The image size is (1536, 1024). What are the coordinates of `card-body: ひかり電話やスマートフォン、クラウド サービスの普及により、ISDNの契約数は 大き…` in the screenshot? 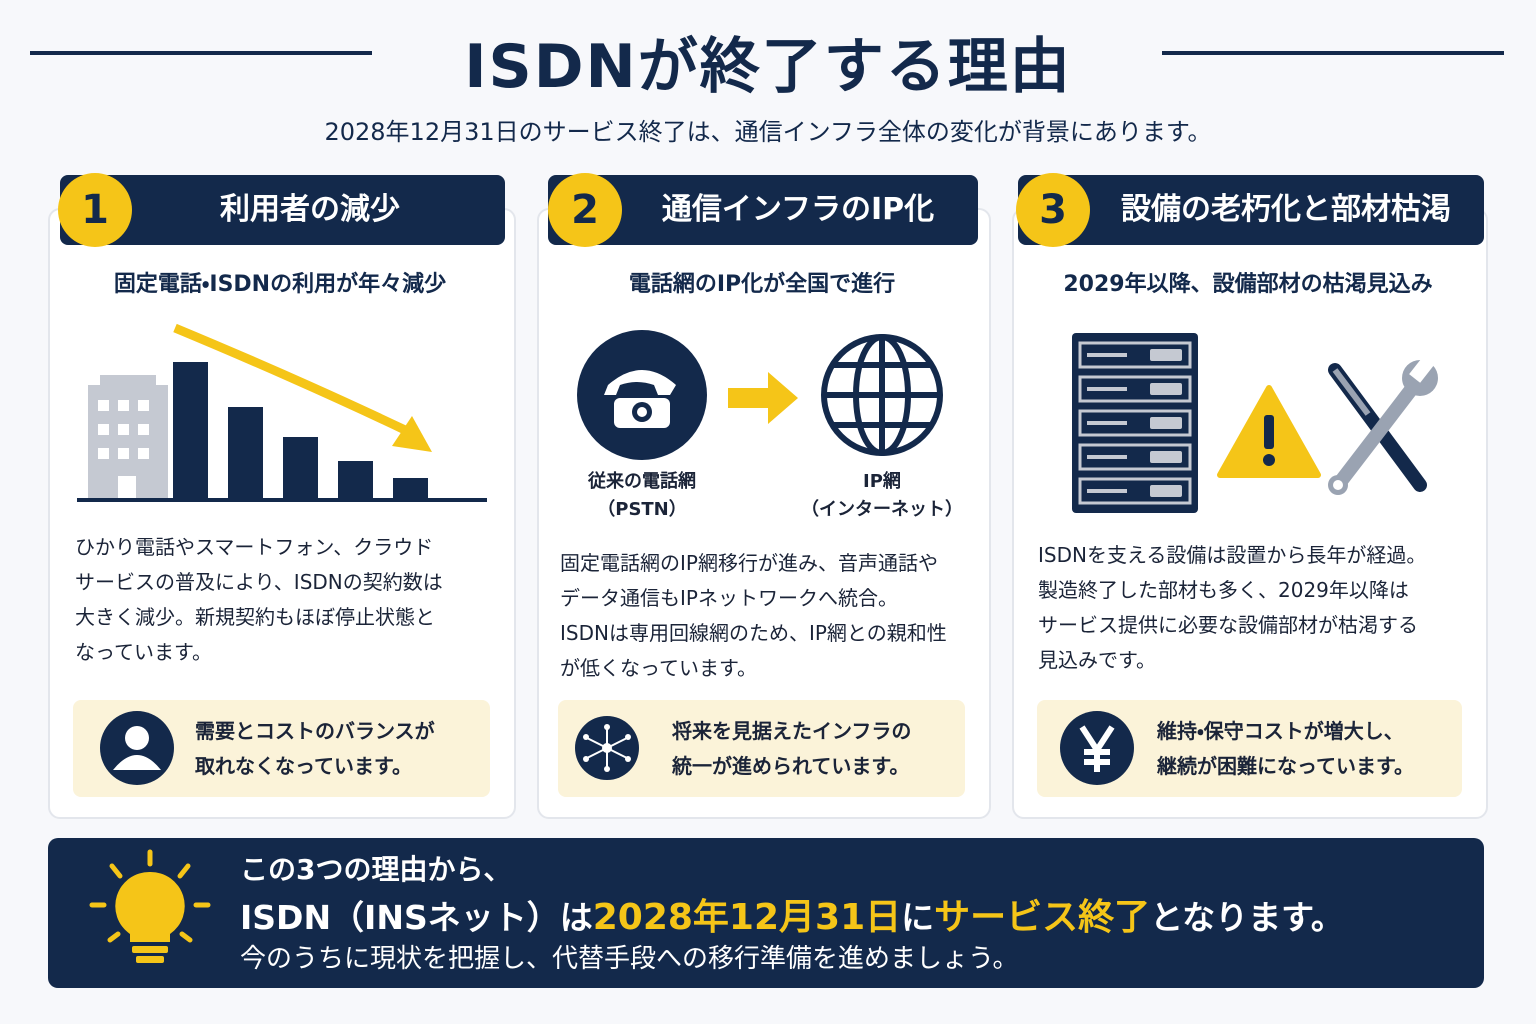 It's located at (259, 600).